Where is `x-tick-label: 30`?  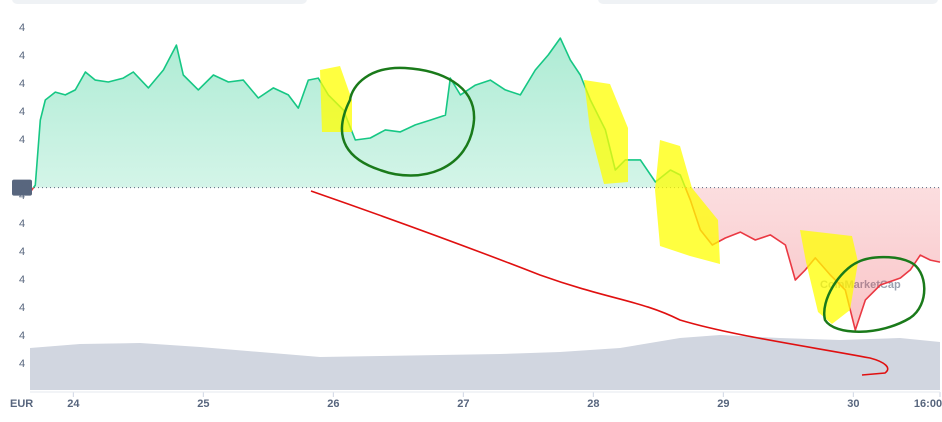 x-tick-label: 30 is located at coordinates (853, 404).